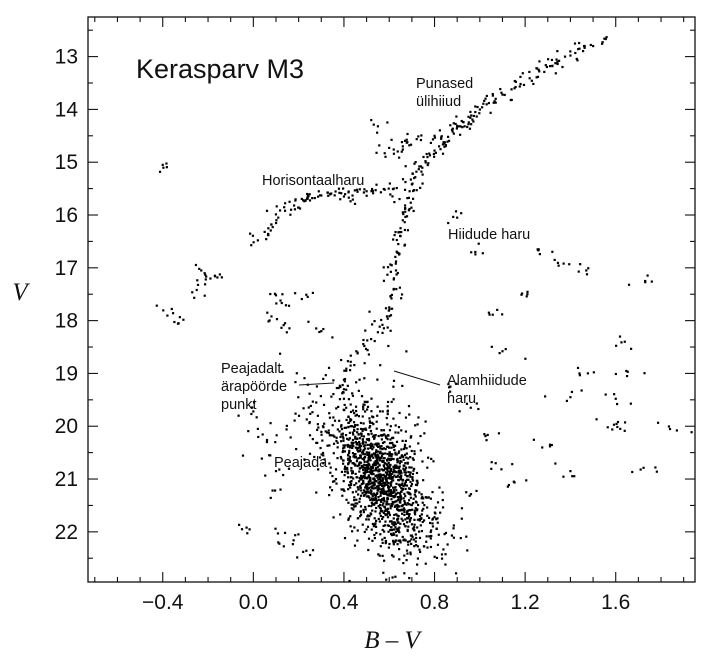 This screenshot has width=718, height=664. What do you see at coordinates (253, 602) in the screenshot?
I see `x-tick-label: 0.0` at bounding box center [253, 602].